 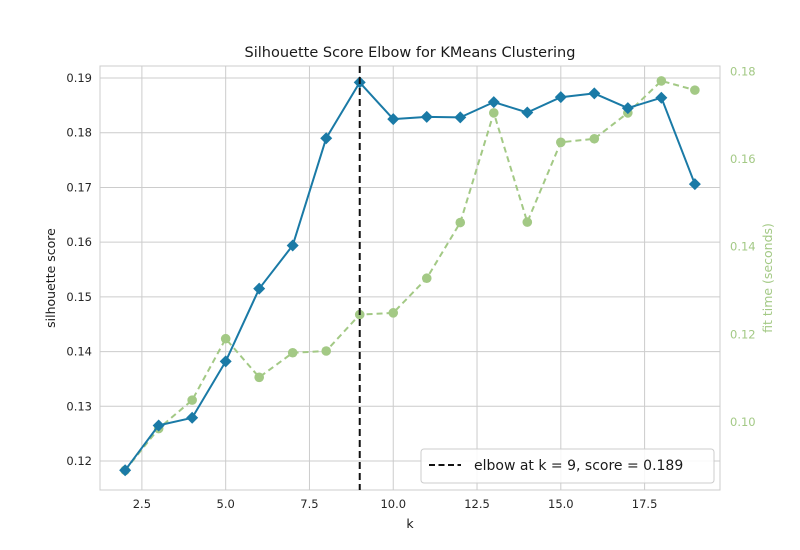 What do you see at coordinates (743, 71) in the screenshot?
I see `y2-tick-label: 0.18` at bounding box center [743, 71].